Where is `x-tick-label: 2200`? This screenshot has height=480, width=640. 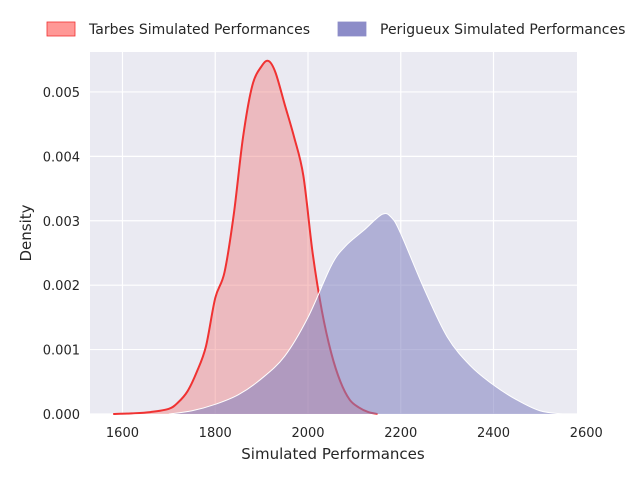
x-tick-label: 2200 is located at coordinates (400, 433).